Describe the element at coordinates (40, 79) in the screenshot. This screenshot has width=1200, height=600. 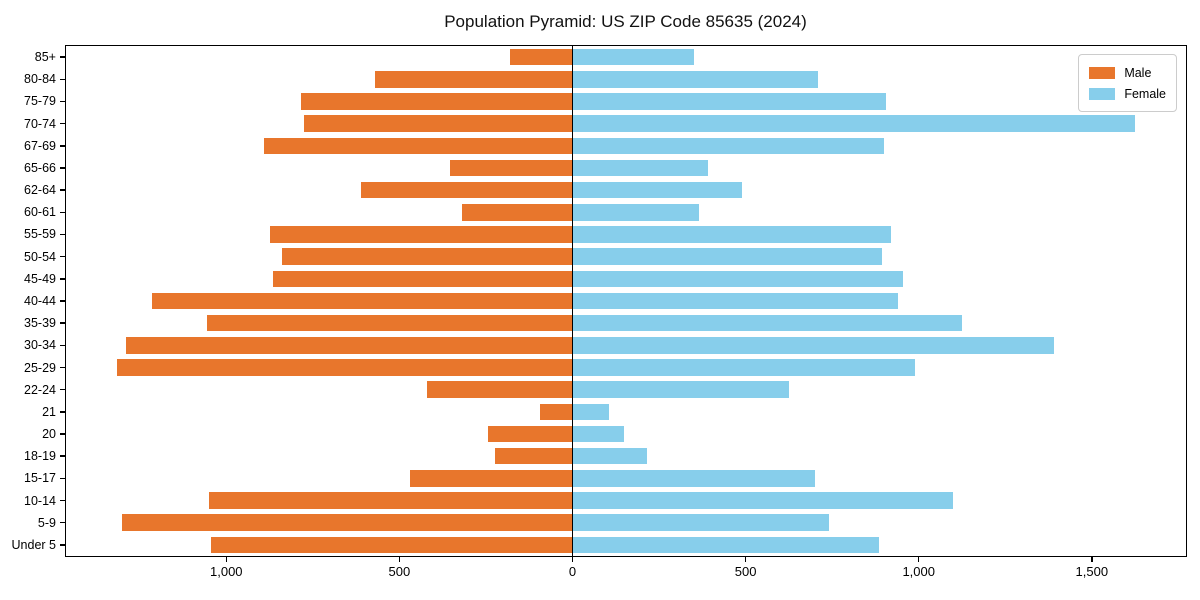
I see `y-axis-label: 80-84` at that location.